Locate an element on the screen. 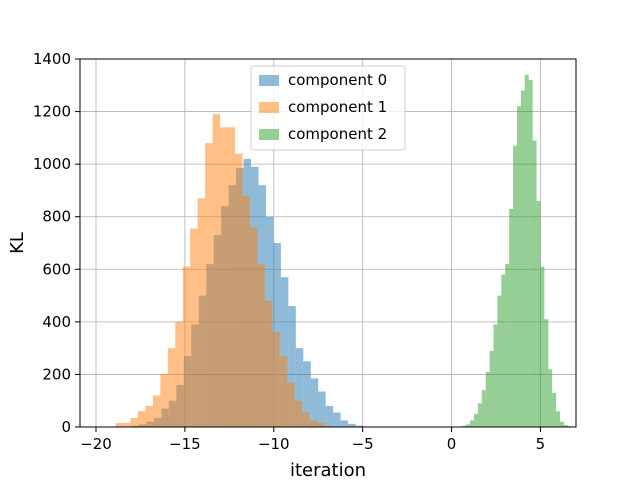 The width and height of the screenshot is (640, 484). x-tick-label: −15 is located at coordinates (185, 444).